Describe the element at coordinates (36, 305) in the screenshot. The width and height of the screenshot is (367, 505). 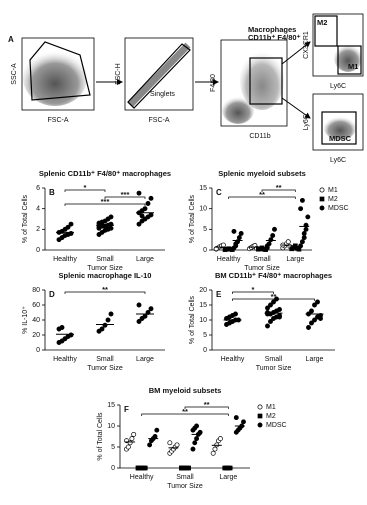
I see `y-tick-label: 60` at that location.